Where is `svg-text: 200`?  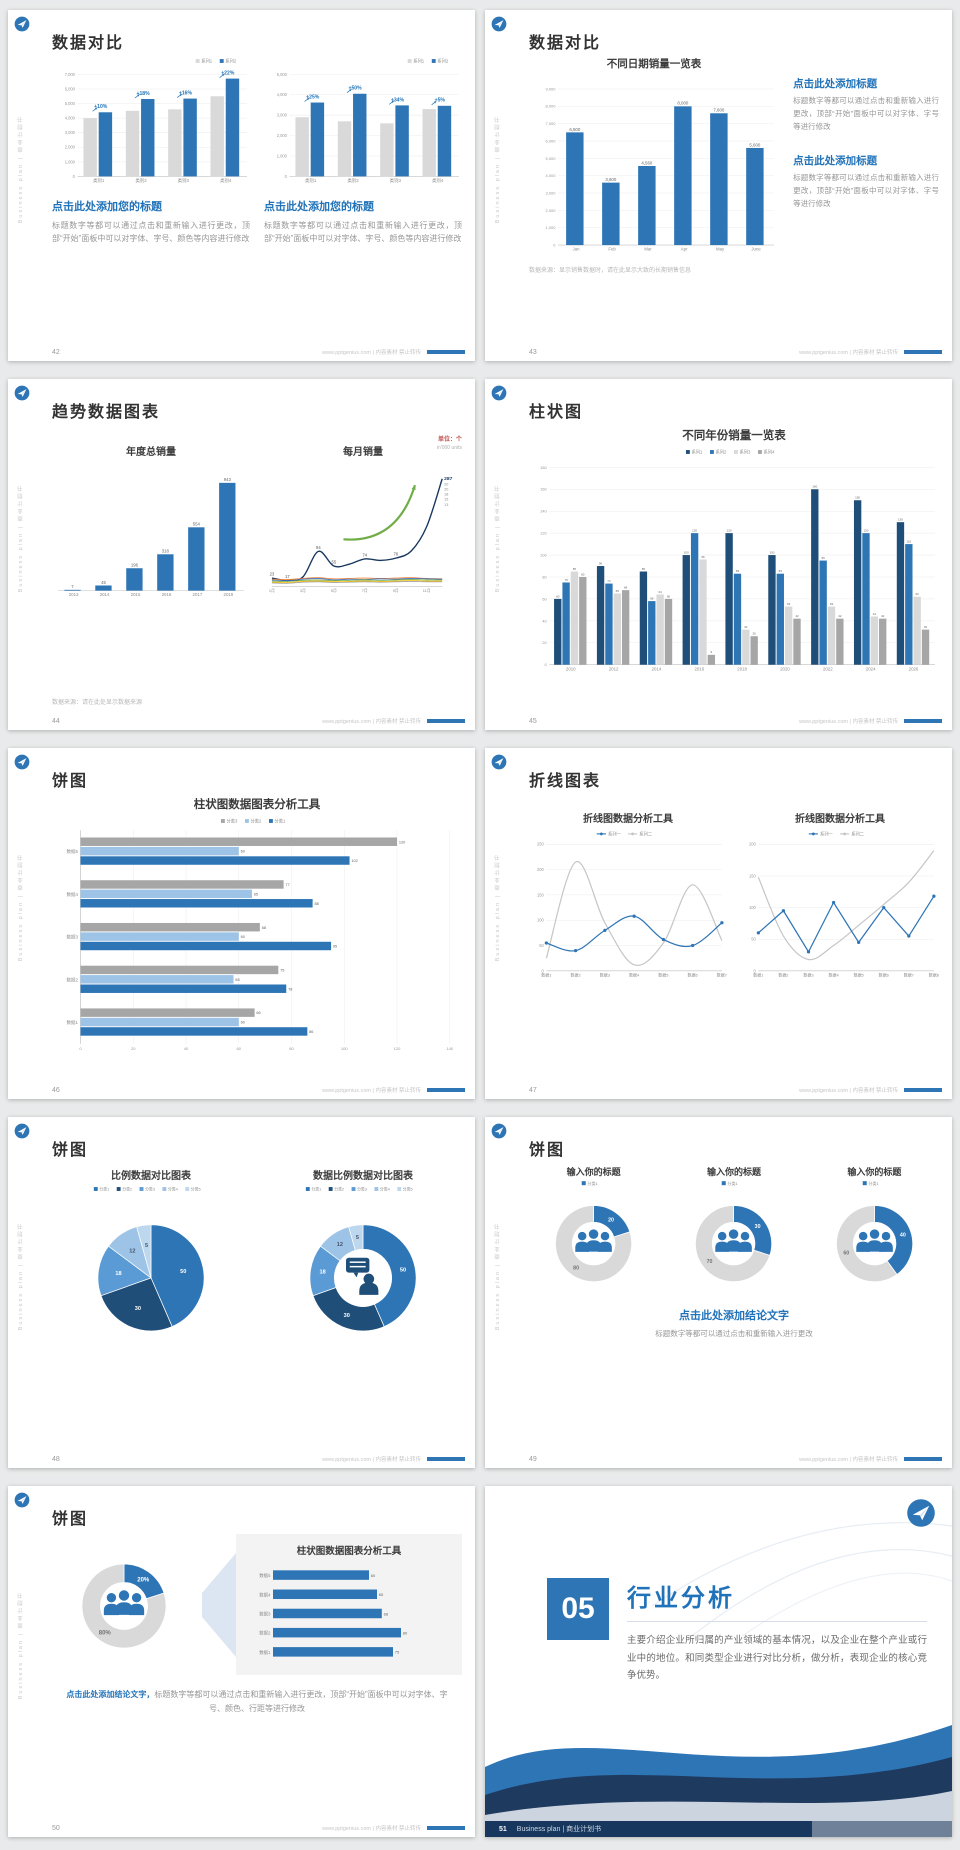
svg-text: 200 is located at coordinates (541, 869).